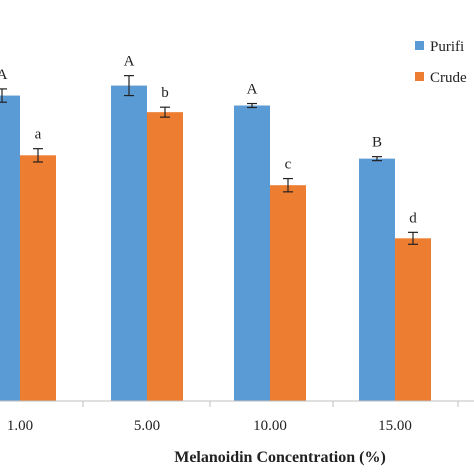 The height and width of the screenshot is (474, 474). Describe the element at coordinates (38, 135) in the screenshot. I see `significance-label: a` at that location.